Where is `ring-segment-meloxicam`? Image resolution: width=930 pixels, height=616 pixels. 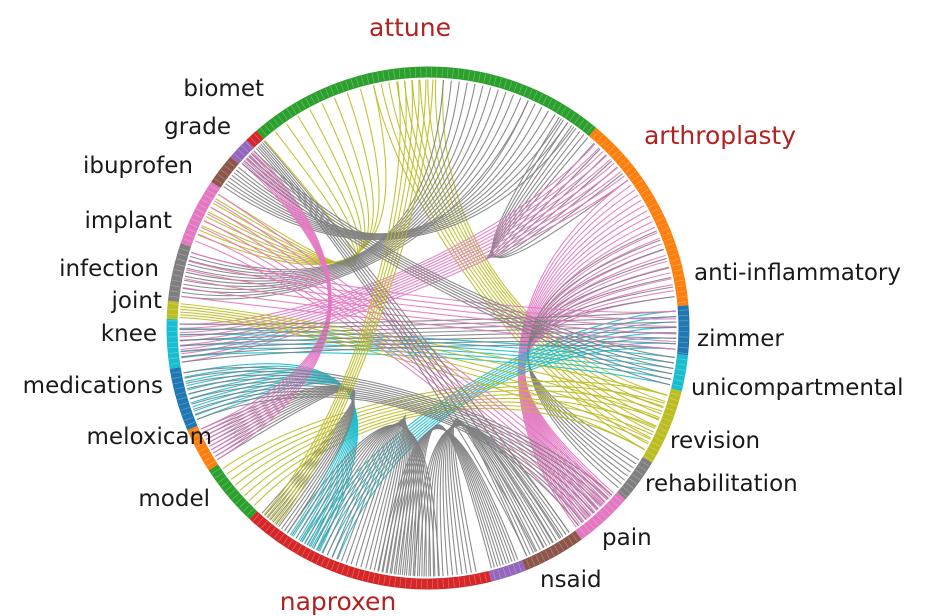 ring-segment-meloxicam is located at coordinates (202, 448).